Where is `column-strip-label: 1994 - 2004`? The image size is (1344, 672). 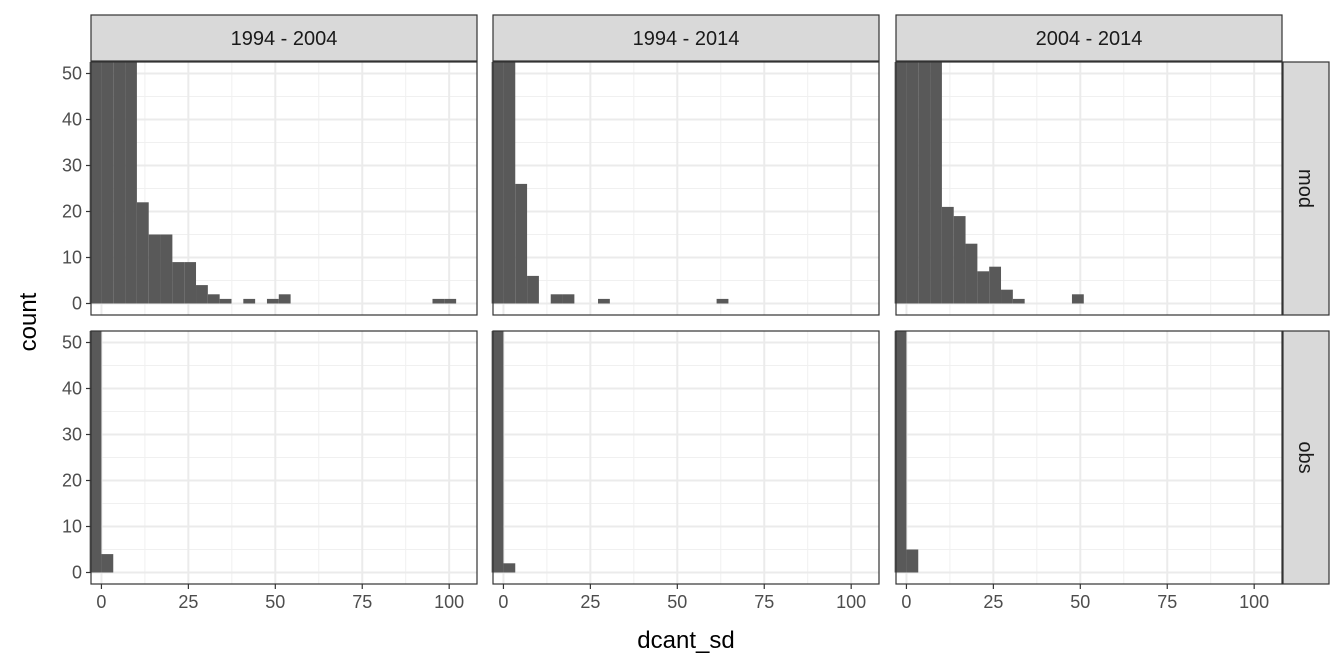
column-strip-label: 1994 - 2004 is located at coordinates (284, 39).